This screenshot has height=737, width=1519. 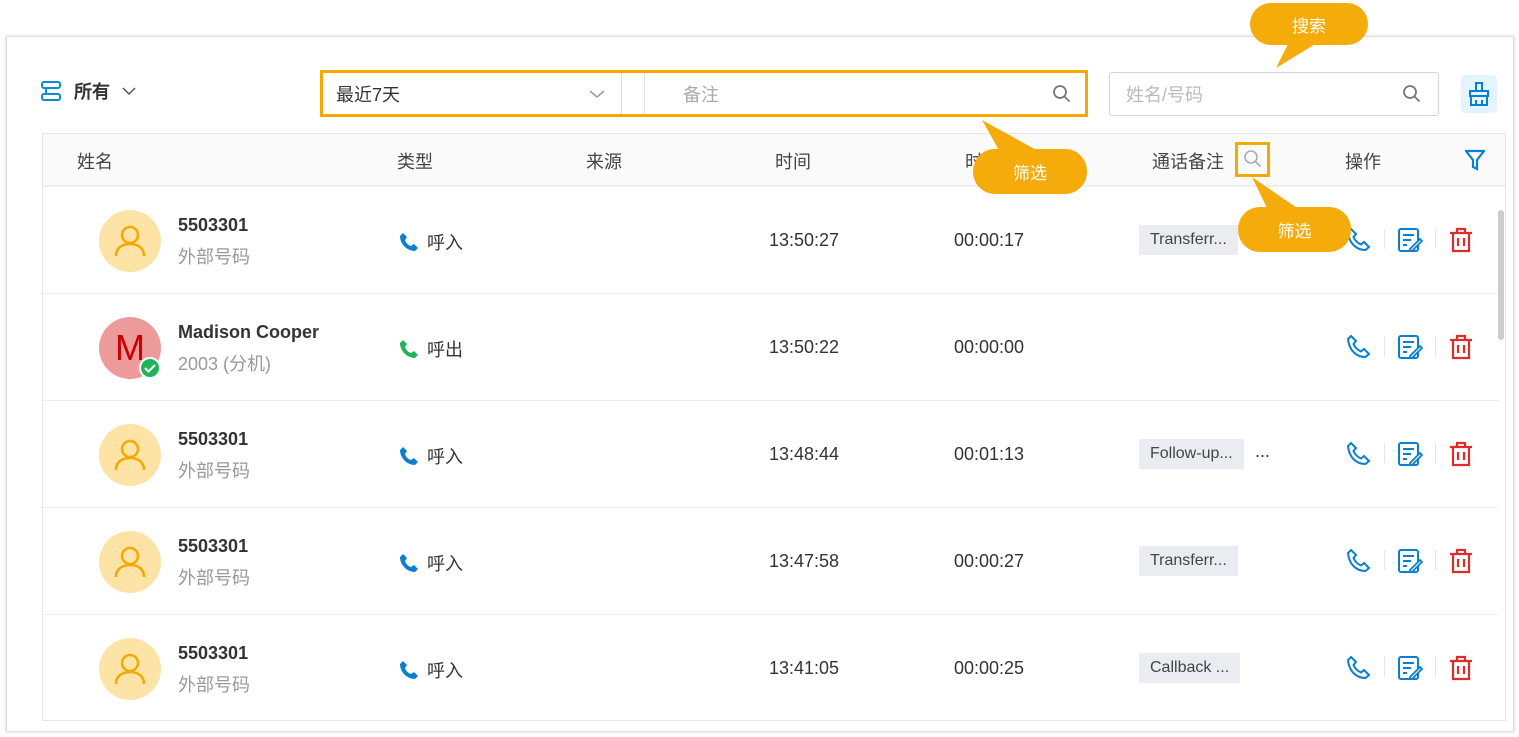 I want to click on online-check-icon, so click(x=150, y=368).